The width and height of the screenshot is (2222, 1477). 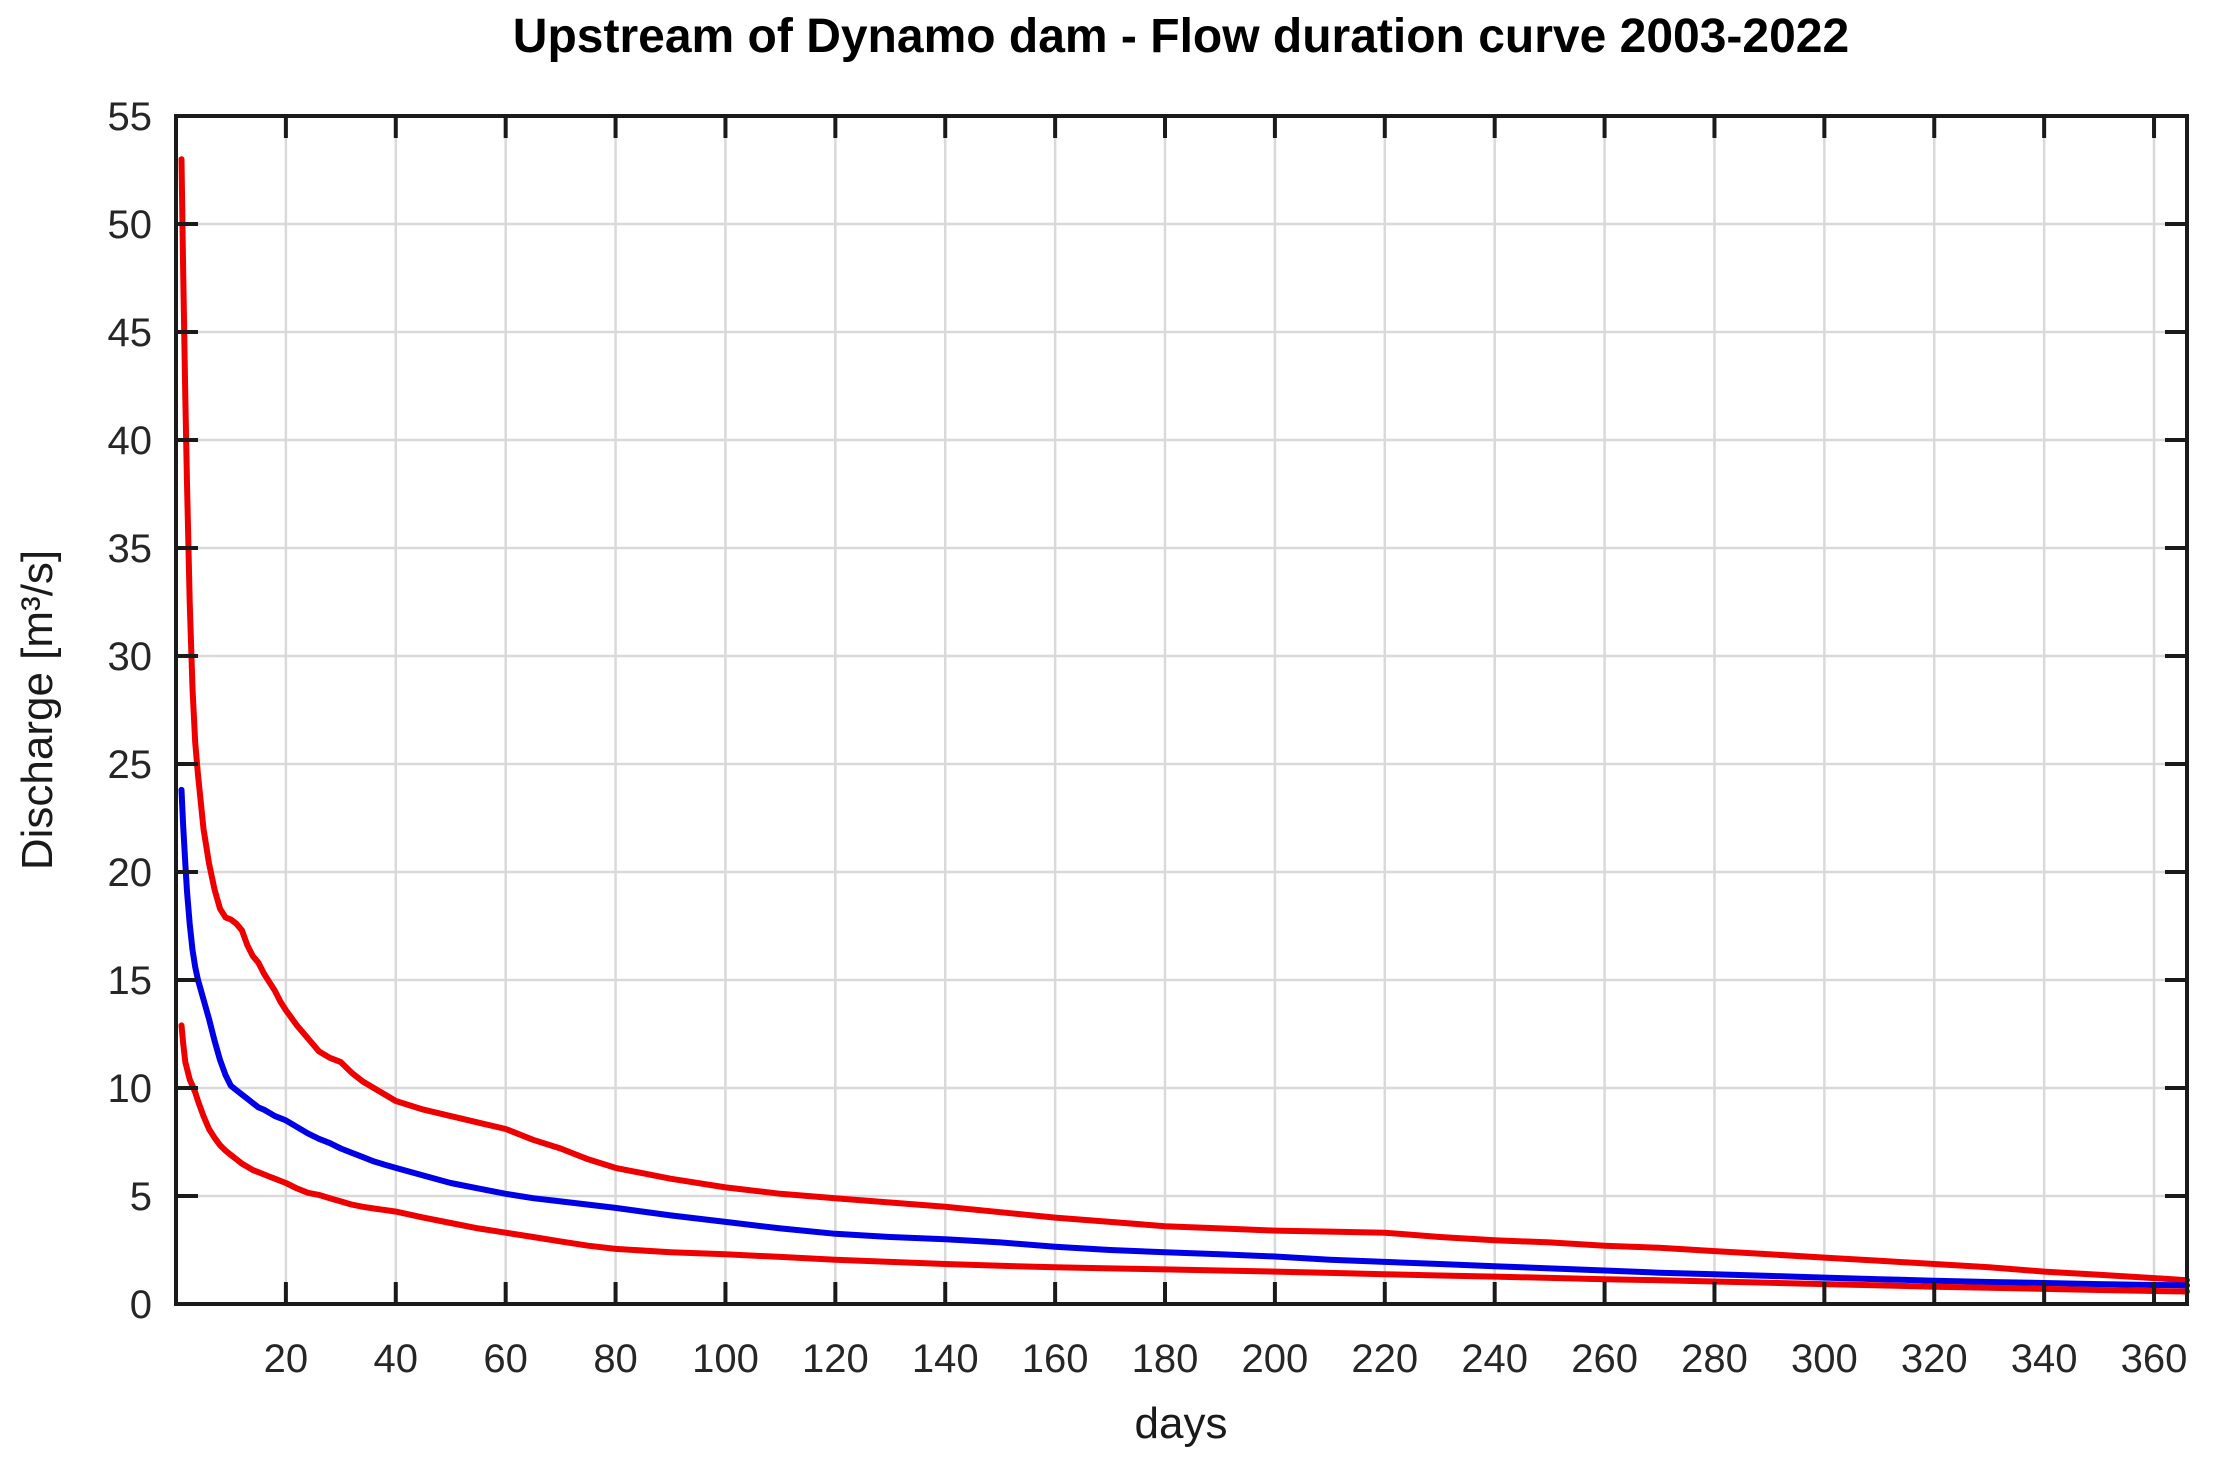 What do you see at coordinates (130, 549) in the screenshot?
I see `y-tick-label: 35` at bounding box center [130, 549].